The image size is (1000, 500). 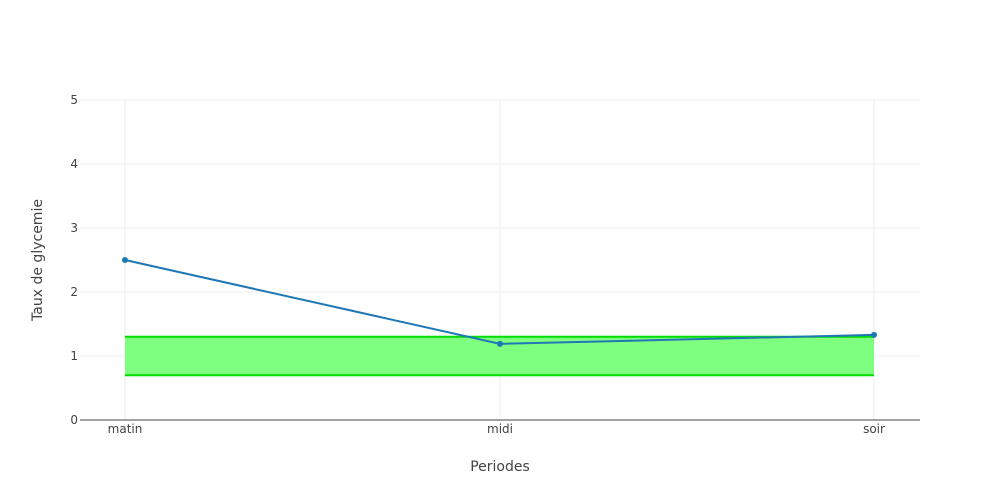 What do you see at coordinates (74, 420) in the screenshot?
I see `y-tick-label: 0` at bounding box center [74, 420].